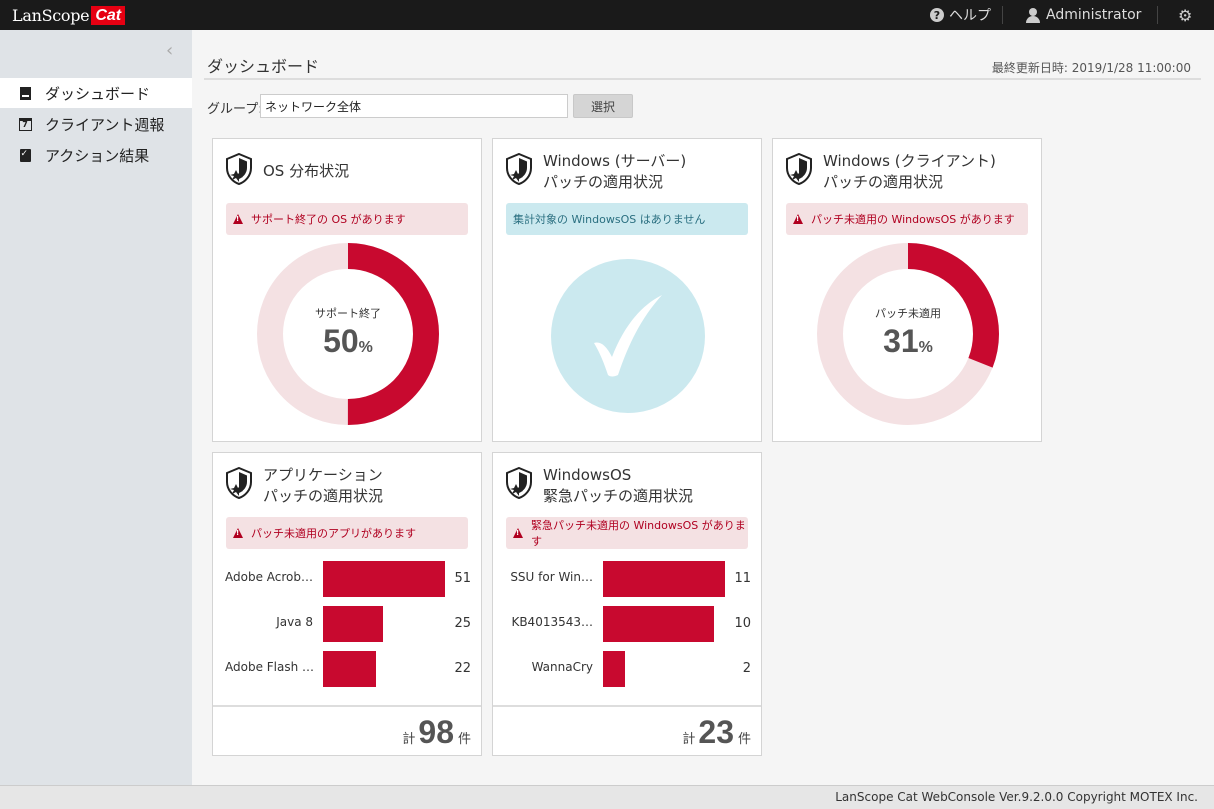  Describe the element at coordinates (170, 50) in the screenshot. I see `collapse-sidebar-icon: ‹` at that location.